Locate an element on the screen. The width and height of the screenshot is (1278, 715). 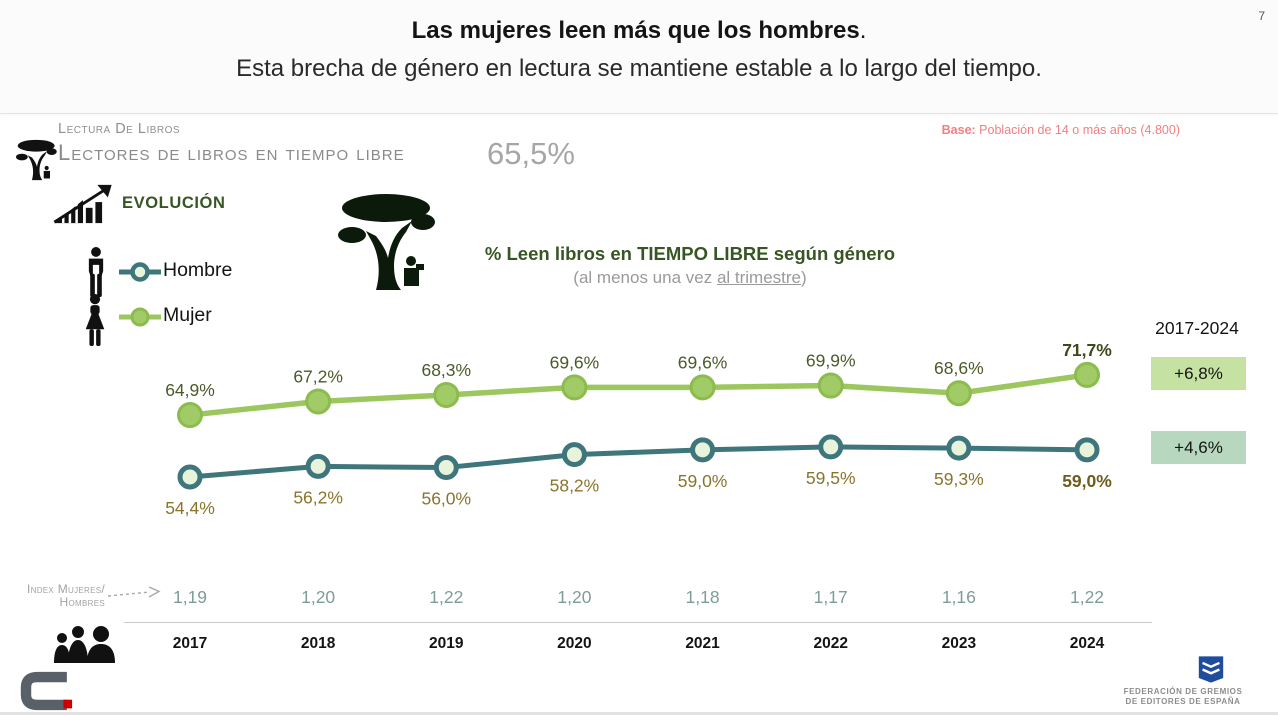
year-label-2024: 2024 is located at coordinates (1087, 643).